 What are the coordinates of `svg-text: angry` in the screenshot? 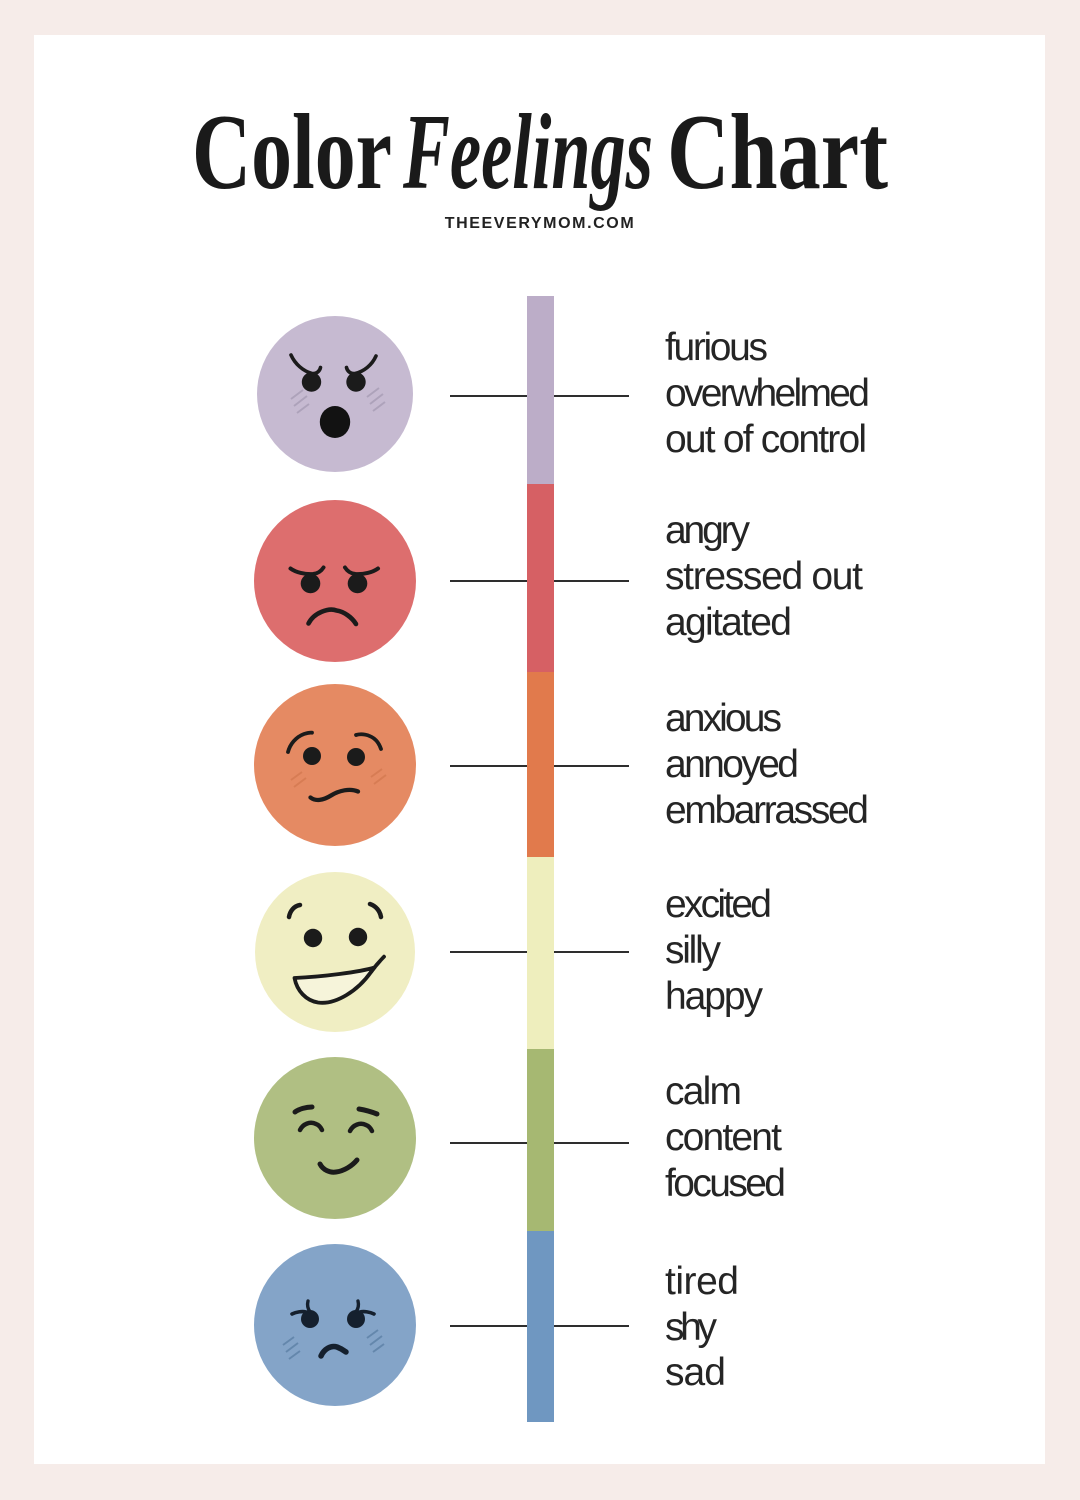 It's located at (708, 530).